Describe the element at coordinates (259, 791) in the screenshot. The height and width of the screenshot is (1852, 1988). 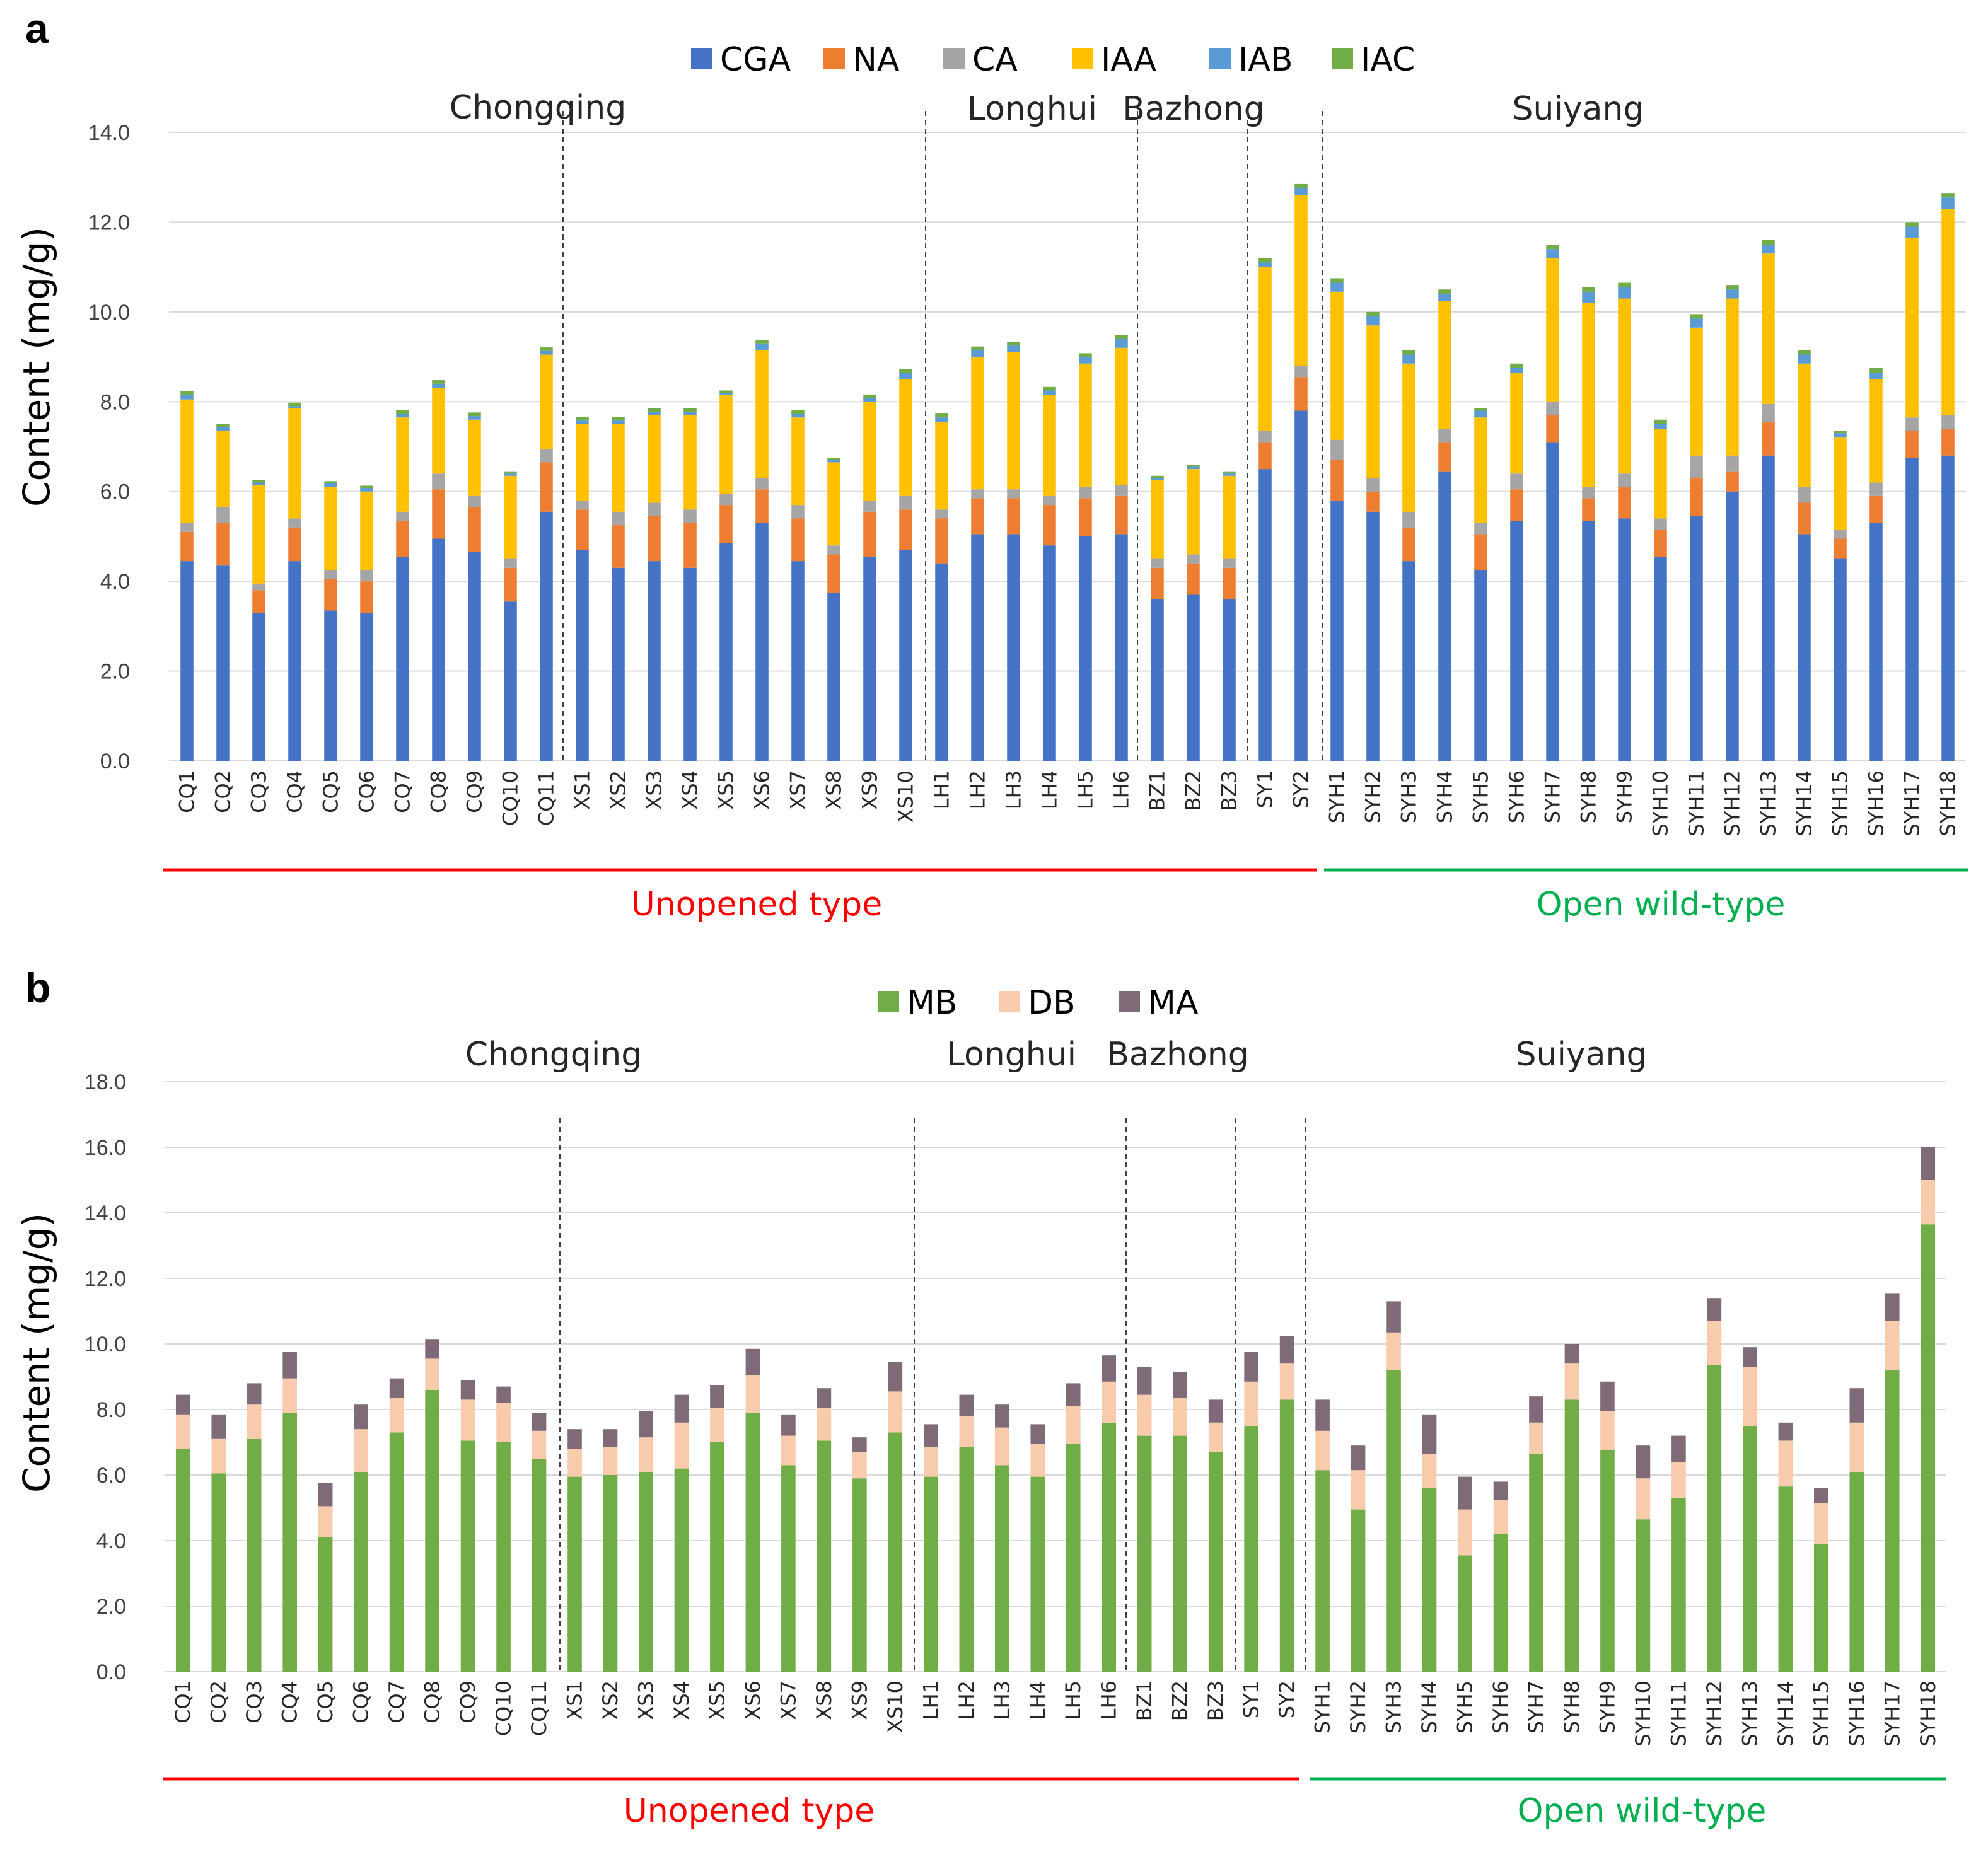
I see `x-tick-label: CQ3` at that location.